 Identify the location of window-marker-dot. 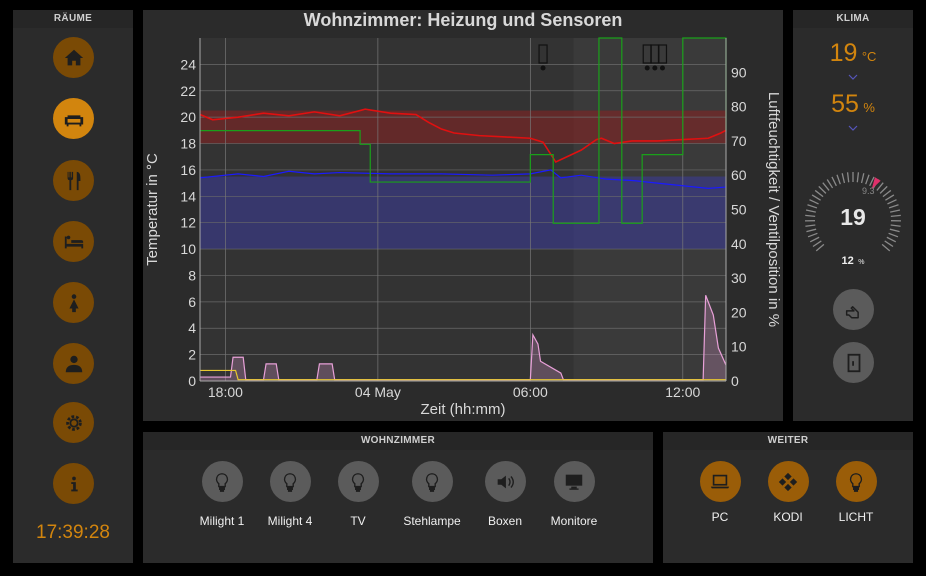
(647, 68).